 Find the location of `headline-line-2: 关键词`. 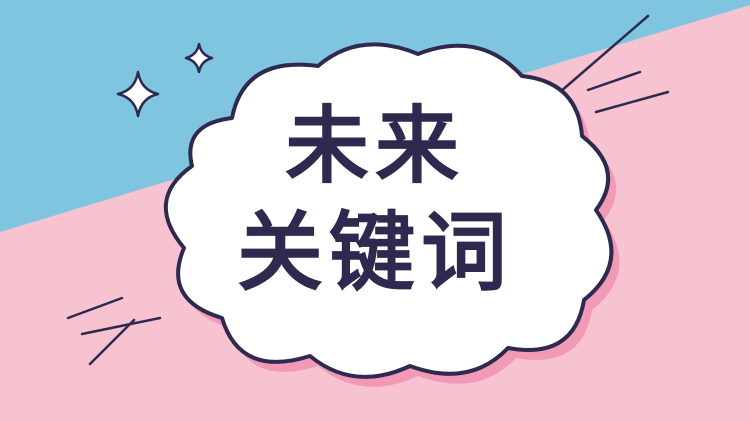

headline-line-2: 关键词 is located at coordinates (375, 253).